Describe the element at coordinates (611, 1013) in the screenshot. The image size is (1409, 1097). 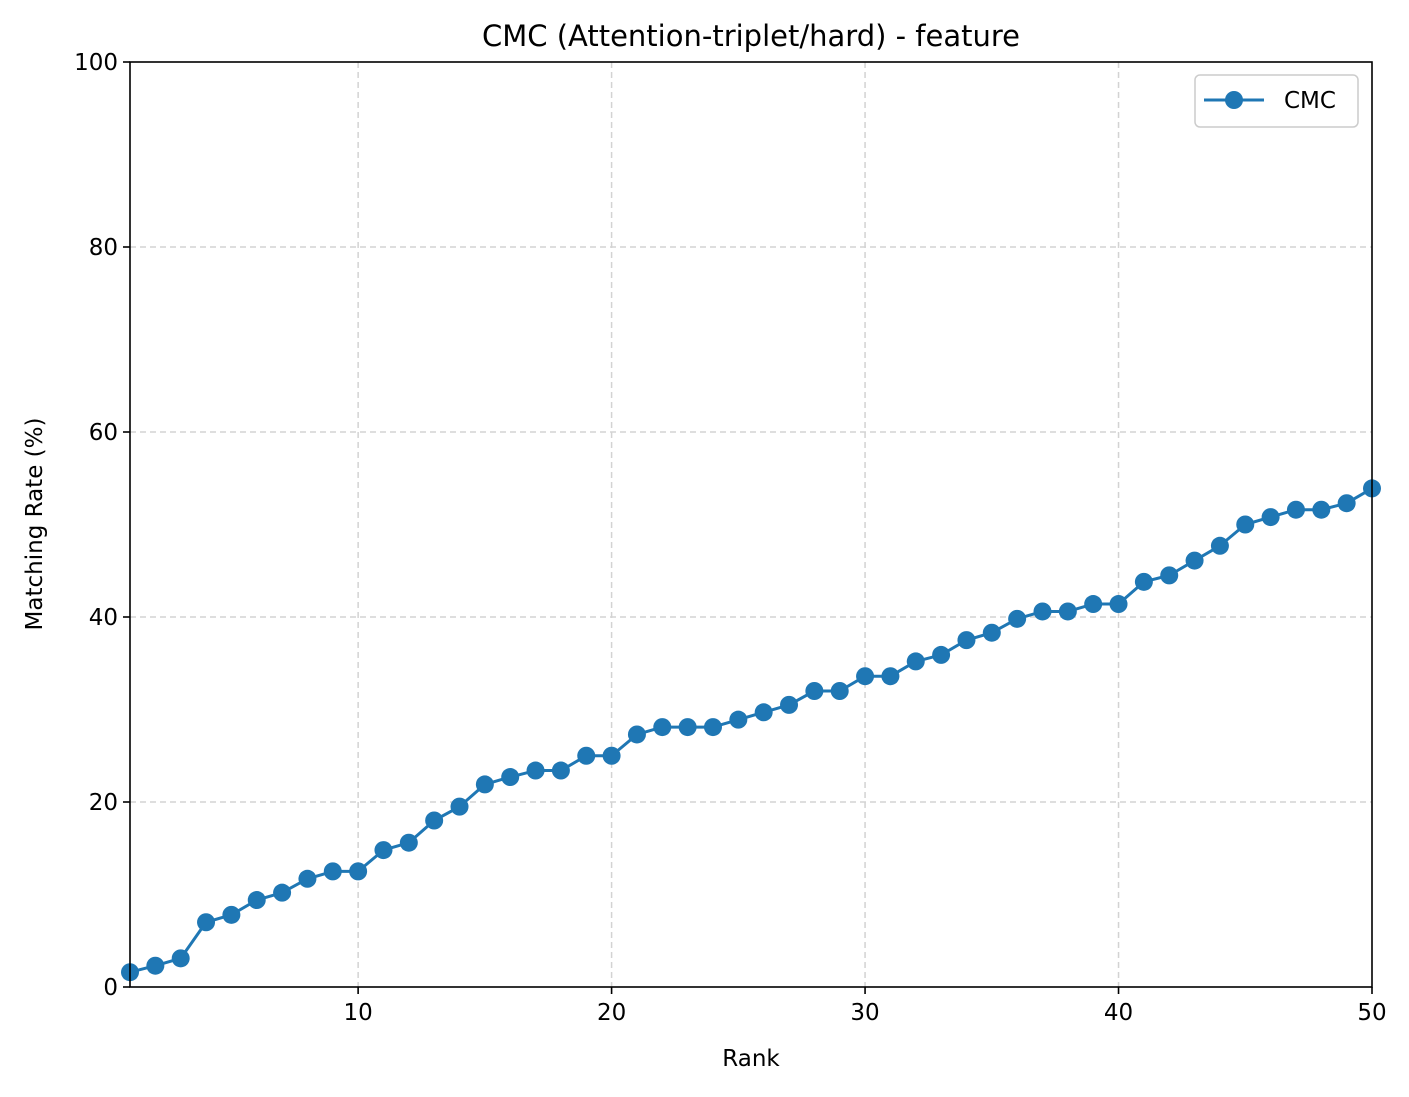
I see `x-tick-label: 20` at that location.